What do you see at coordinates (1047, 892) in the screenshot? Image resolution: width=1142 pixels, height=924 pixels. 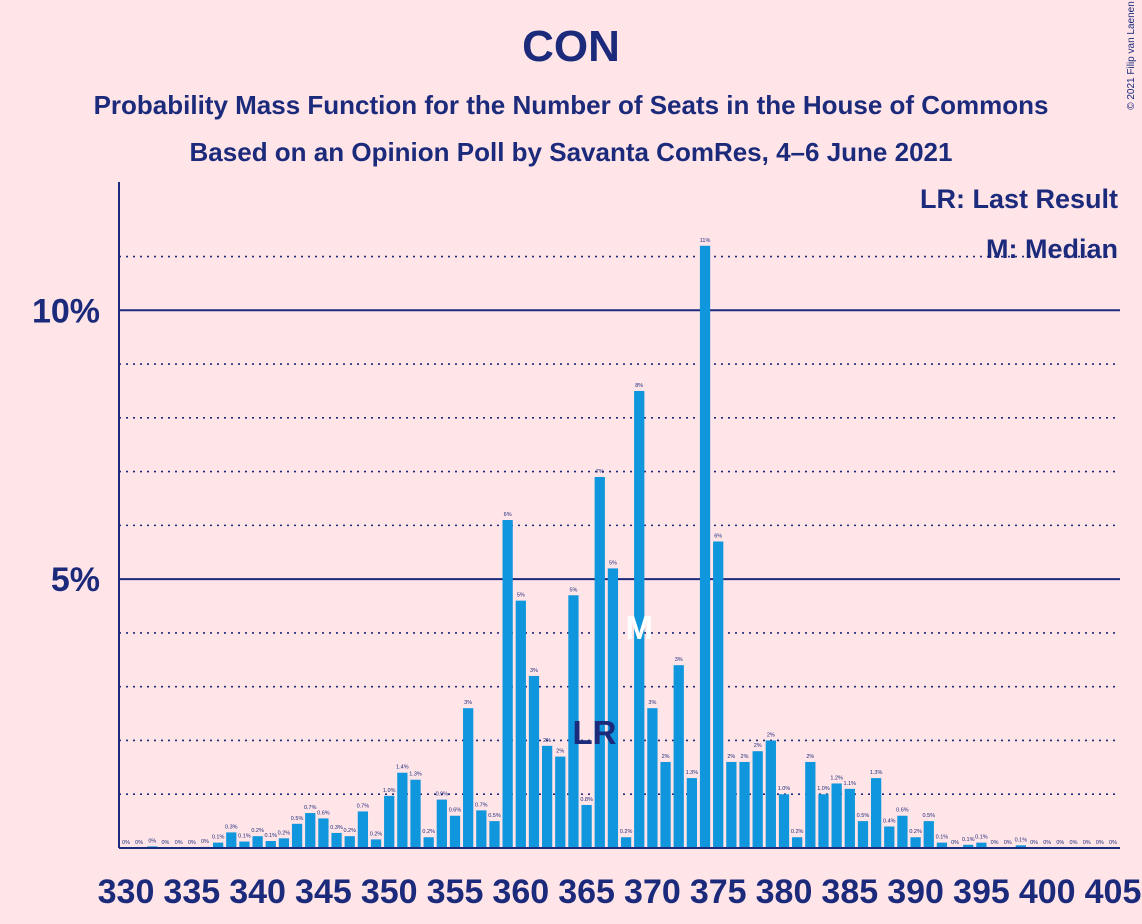 I see `x-tick-label: 400` at bounding box center [1047, 892].